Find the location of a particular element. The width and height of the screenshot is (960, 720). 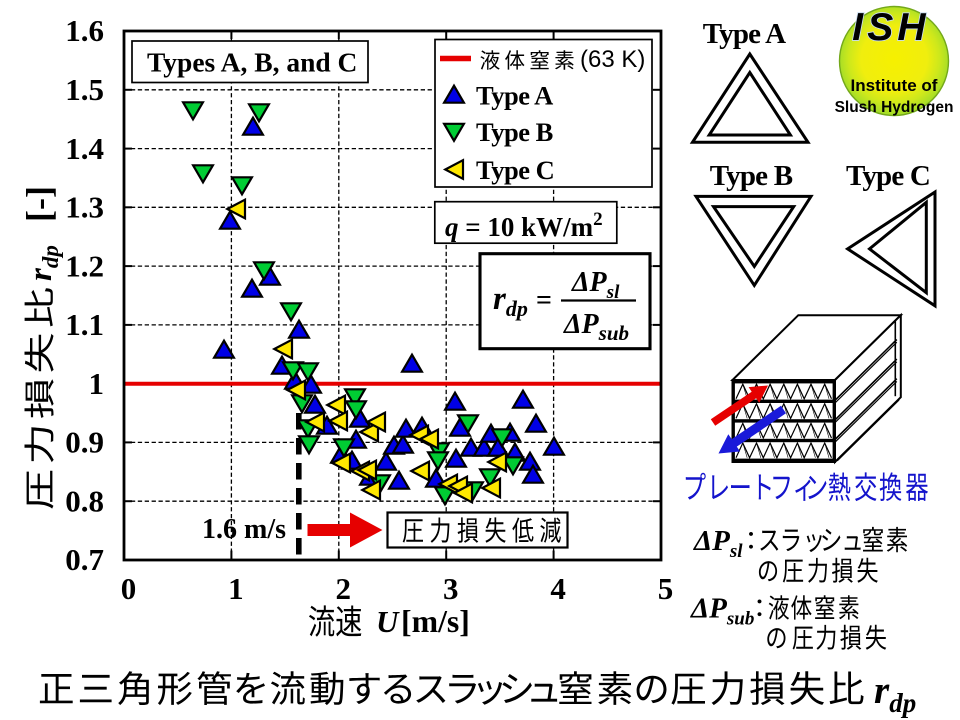

svg-text: U is located at coordinates (388, 621).